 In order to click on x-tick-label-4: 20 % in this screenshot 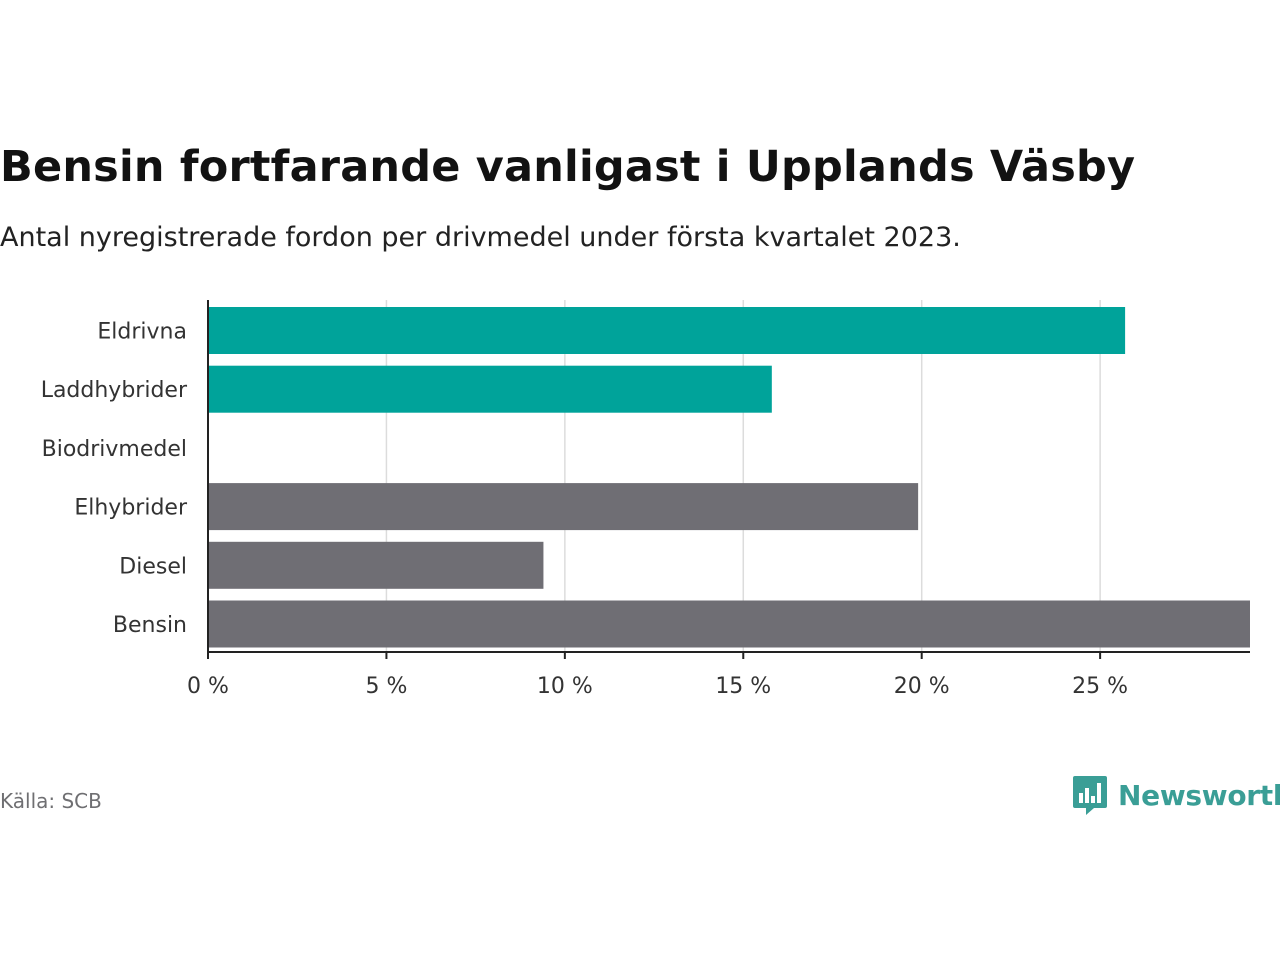, I will do `click(922, 686)`.